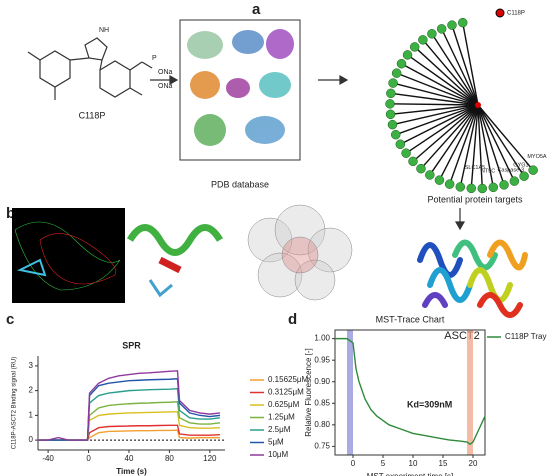  Describe the element at coordinates (322, 445) in the screenshot. I see `y-tick-label: 0.75` at that location.